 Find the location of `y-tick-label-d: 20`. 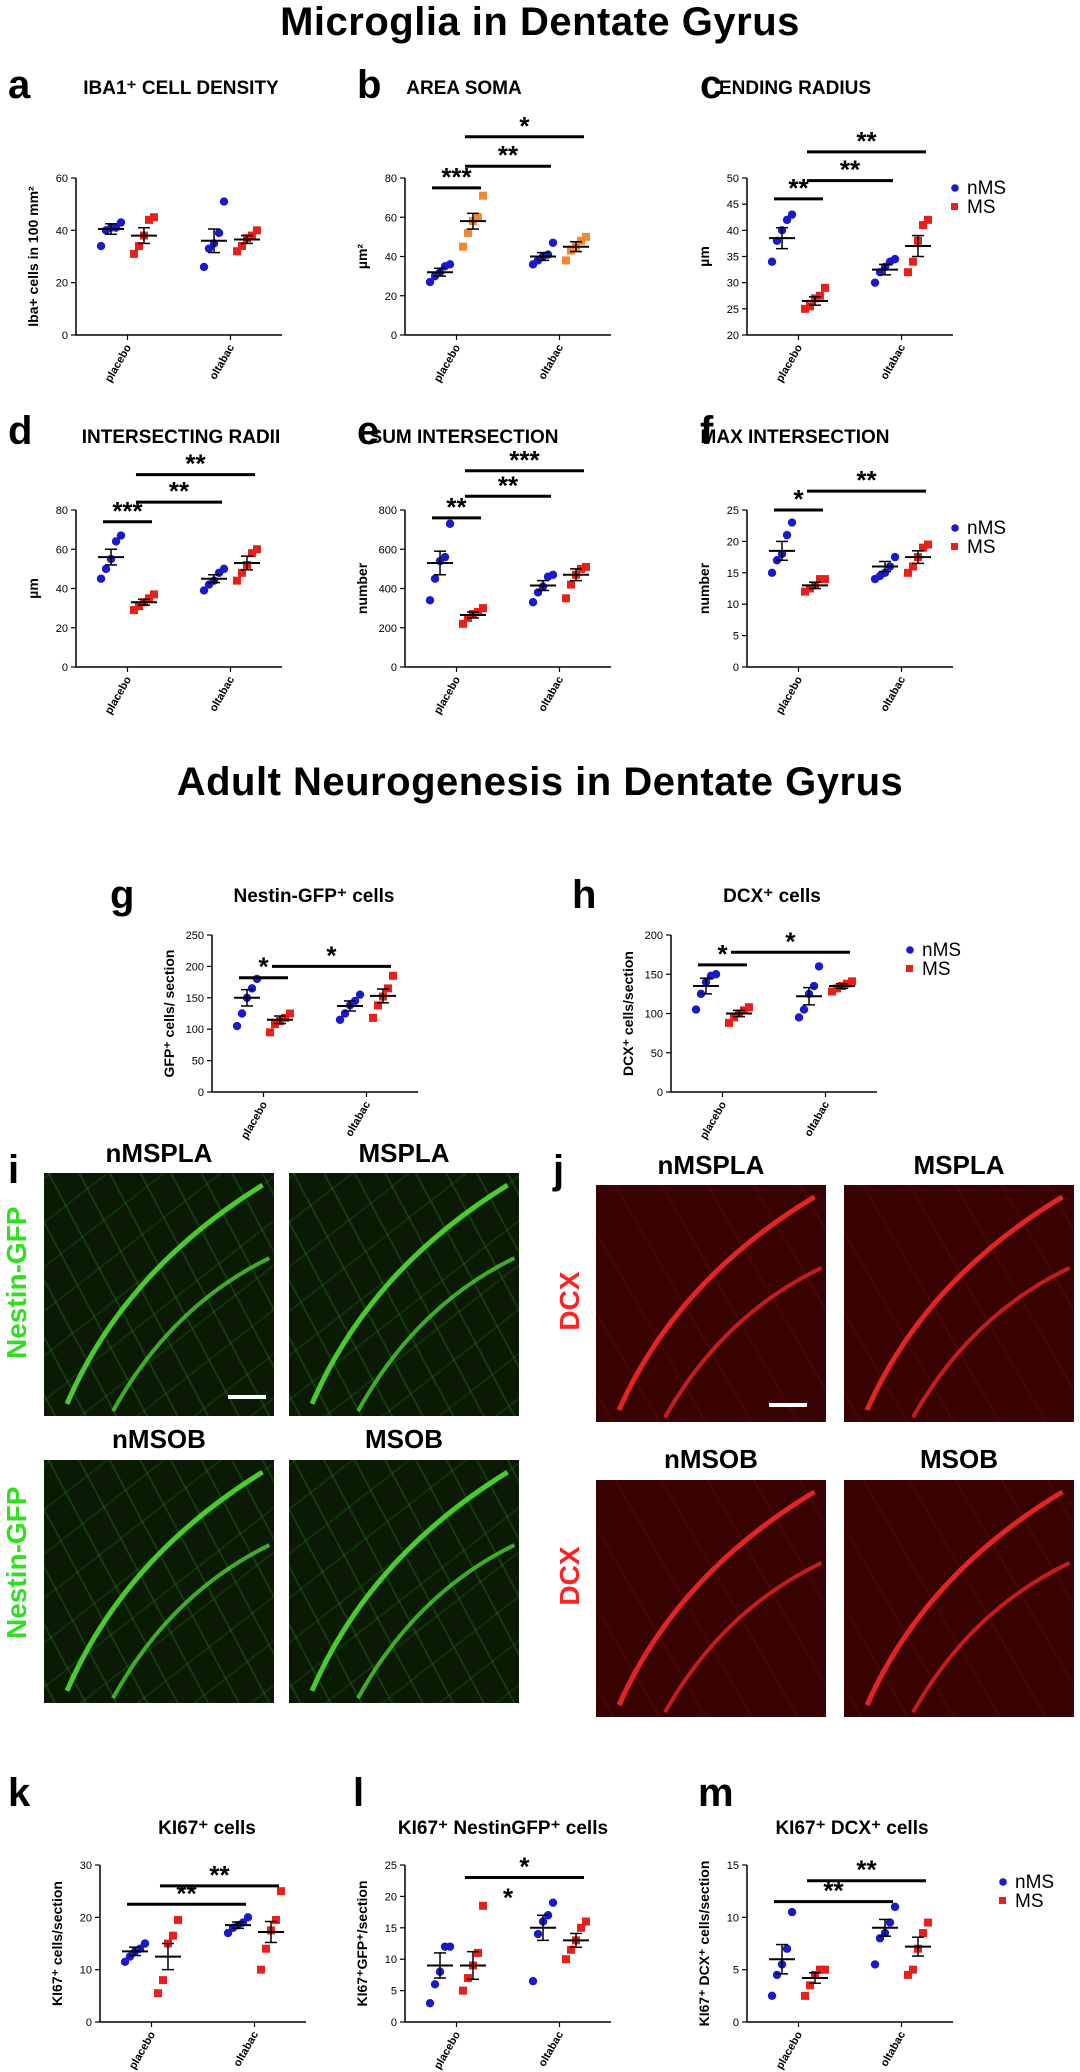

y-tick-label-d: 20 is located at coordinates (62, 629).